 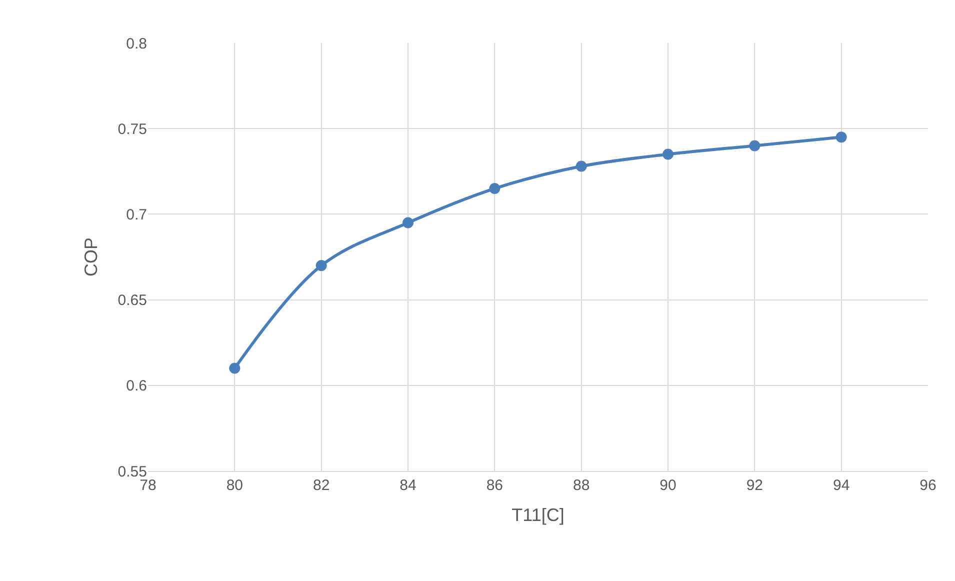 I want to click on y-tick-label: 0.7, so click(x=136, y=215).